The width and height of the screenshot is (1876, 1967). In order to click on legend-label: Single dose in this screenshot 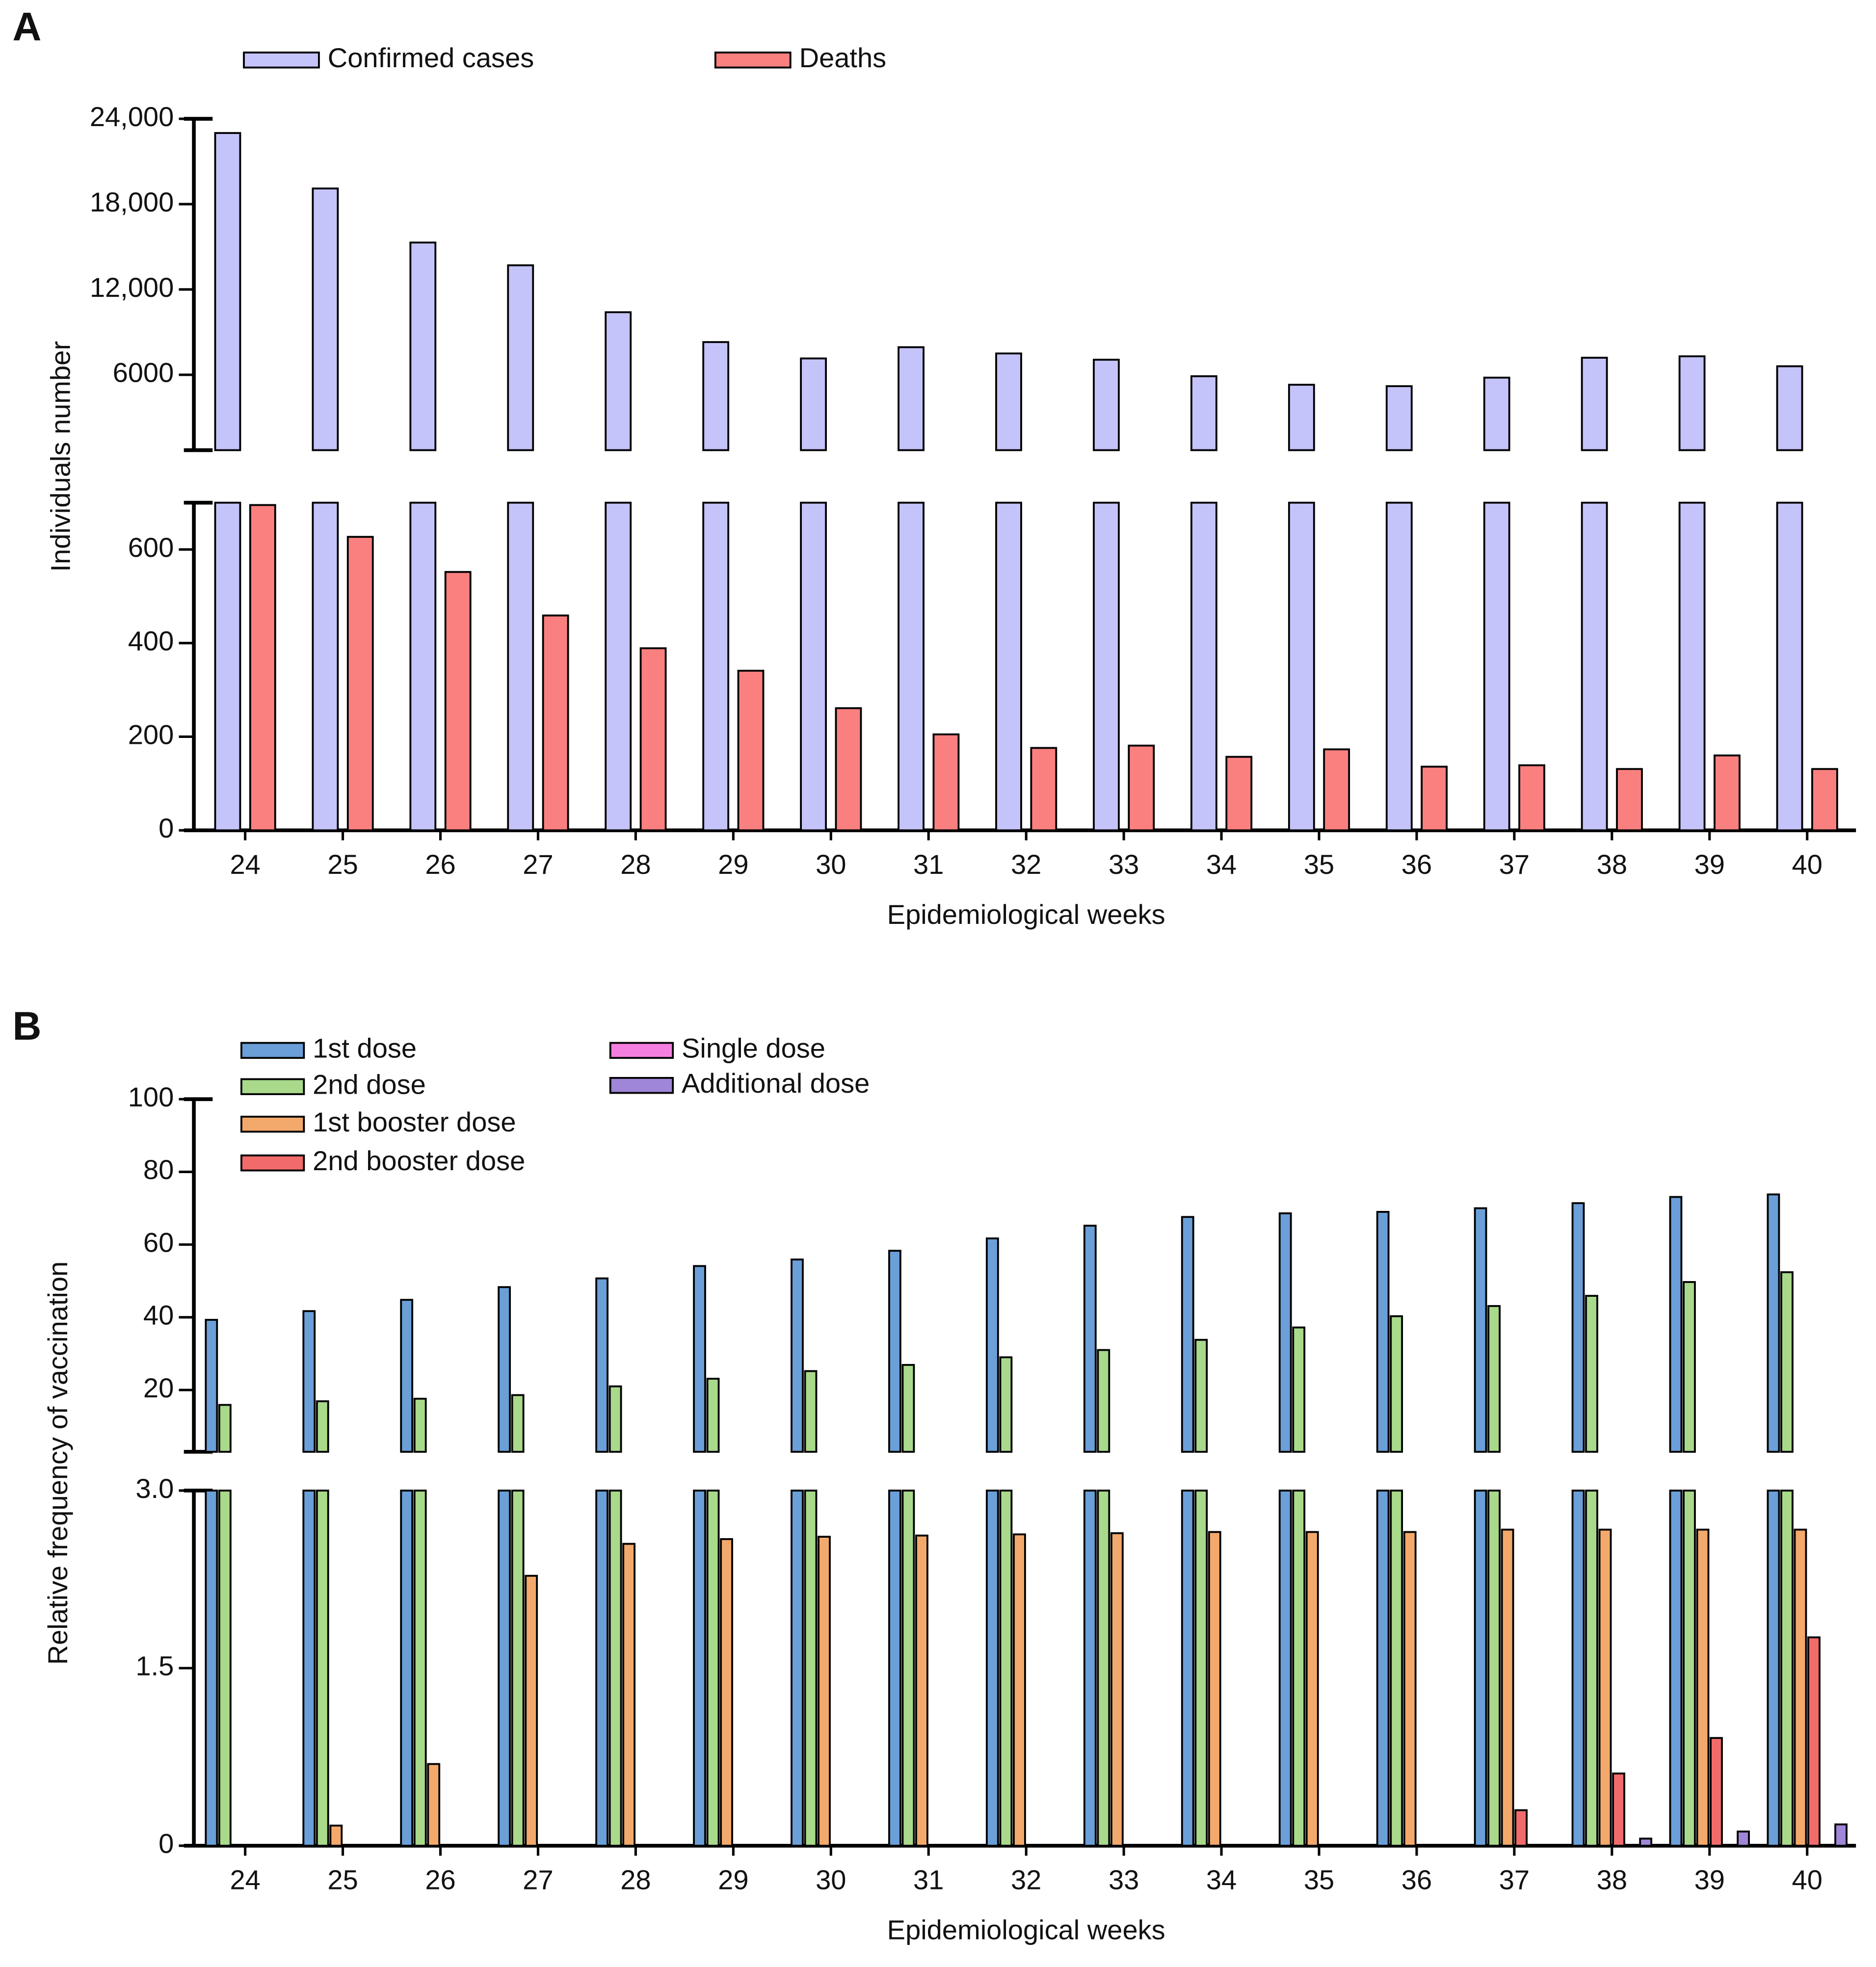, I will do `click(753, 1048)`.